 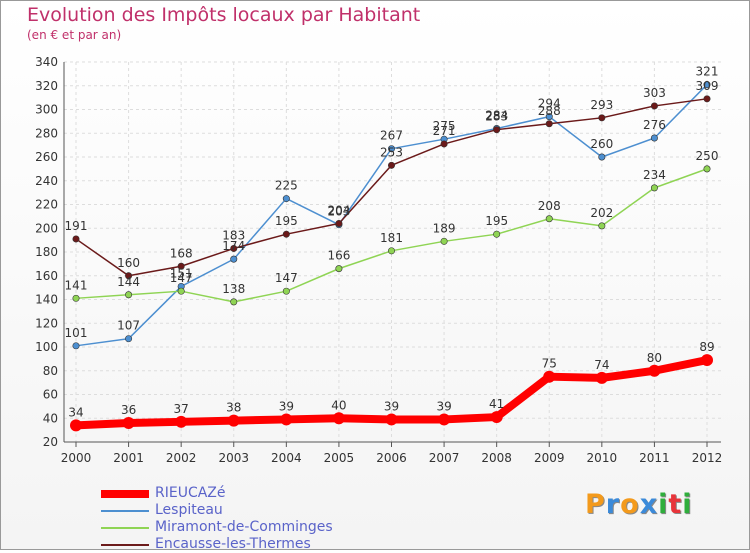 What do you see at coordinates (181, 409) in the screenshot?
I see `data-label: 37` at bounding box center [181, 409].